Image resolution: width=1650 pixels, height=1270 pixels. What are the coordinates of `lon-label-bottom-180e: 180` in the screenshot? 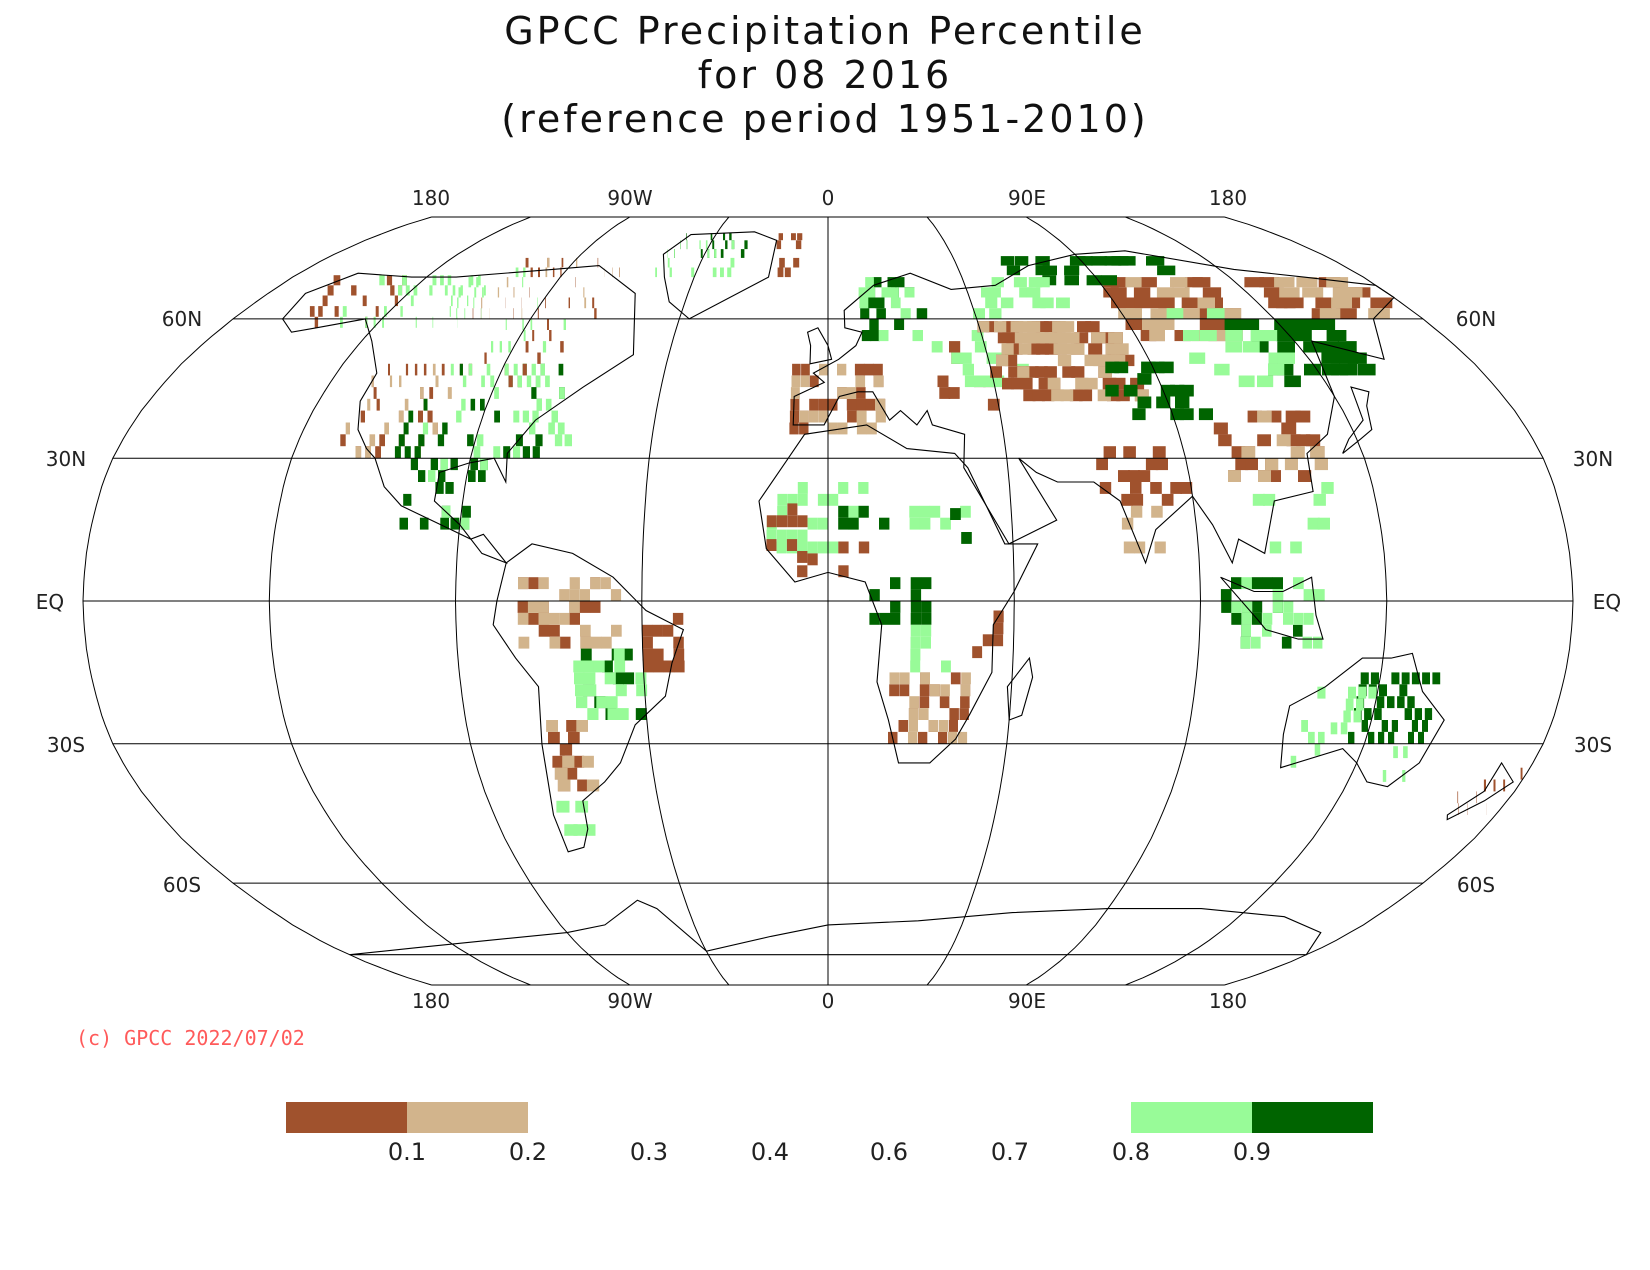 It's located at (1228, 1001).